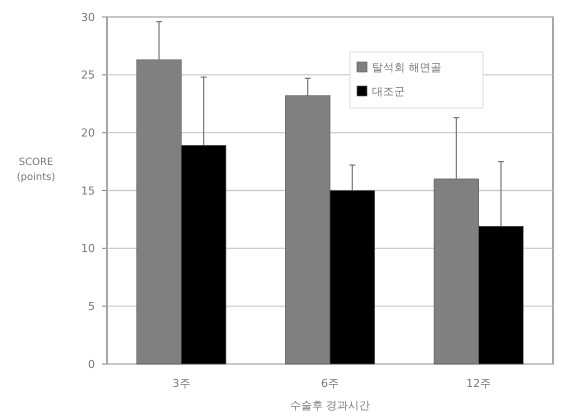 The width and height of the screenshot is (565, 419). I want to click on x-axis-title: 수술후 경과시간, so click(330, 405).